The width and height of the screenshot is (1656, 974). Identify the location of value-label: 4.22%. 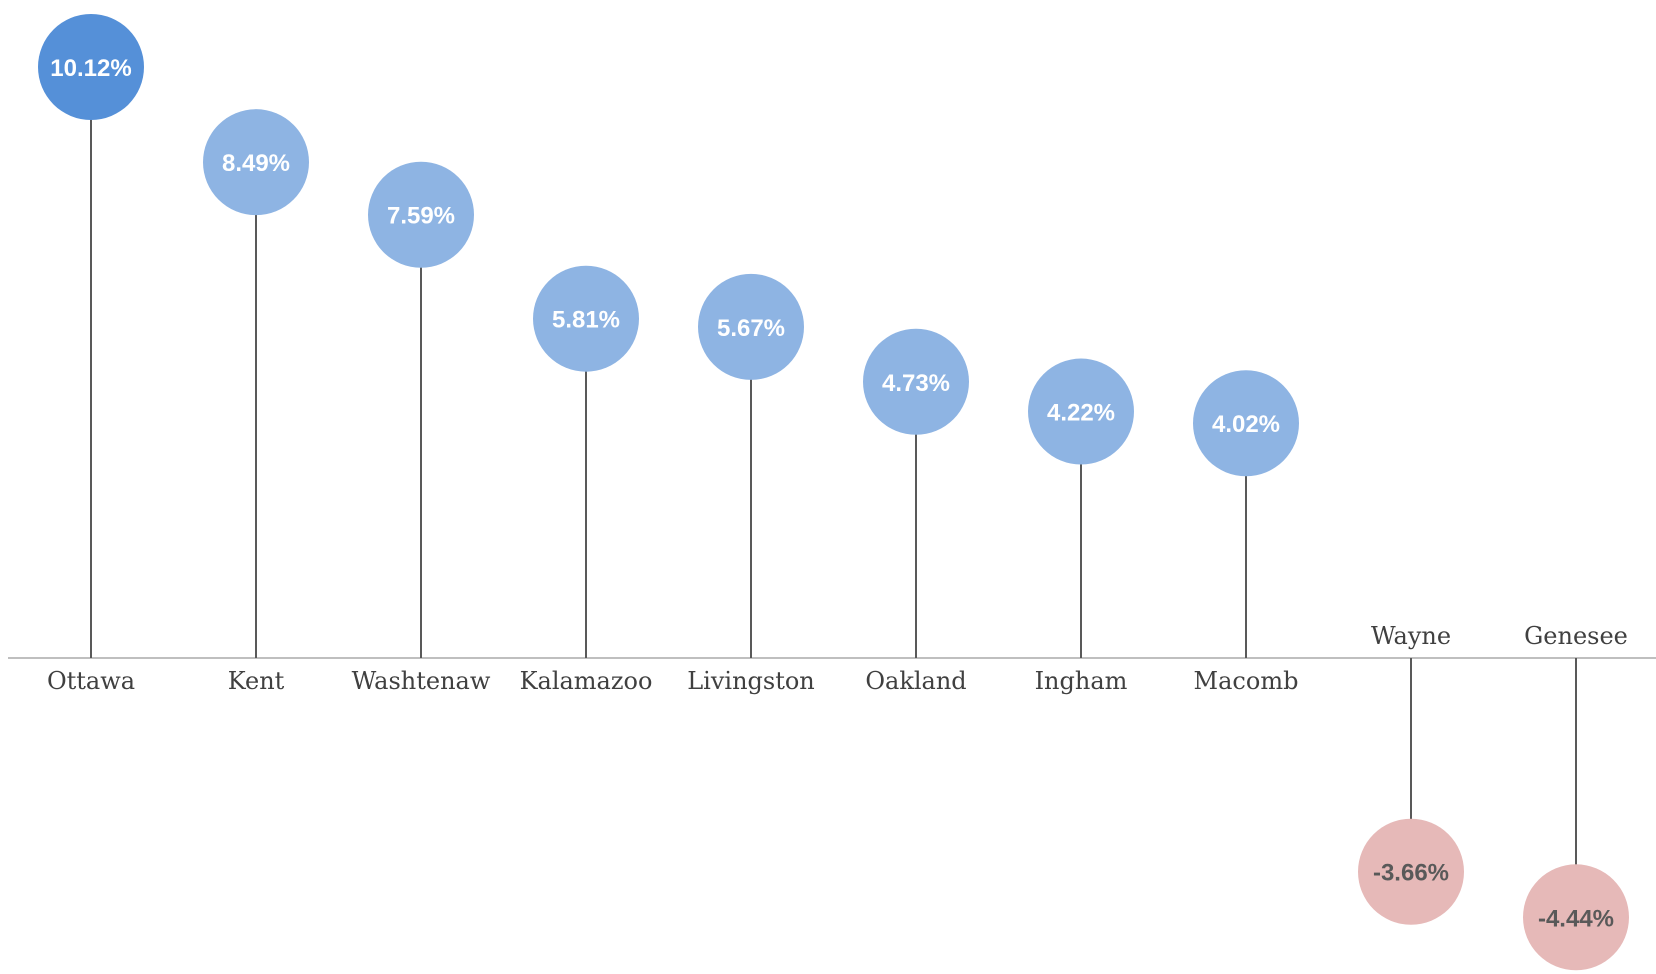
(1081, 413).